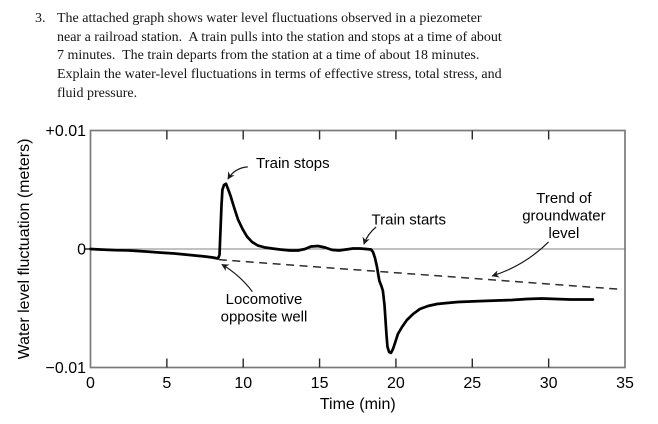 The height and width of the screenshot is (424, 658). I want to click on annotation-trend-of-groundwater-level-arrow, so click(520, 259).